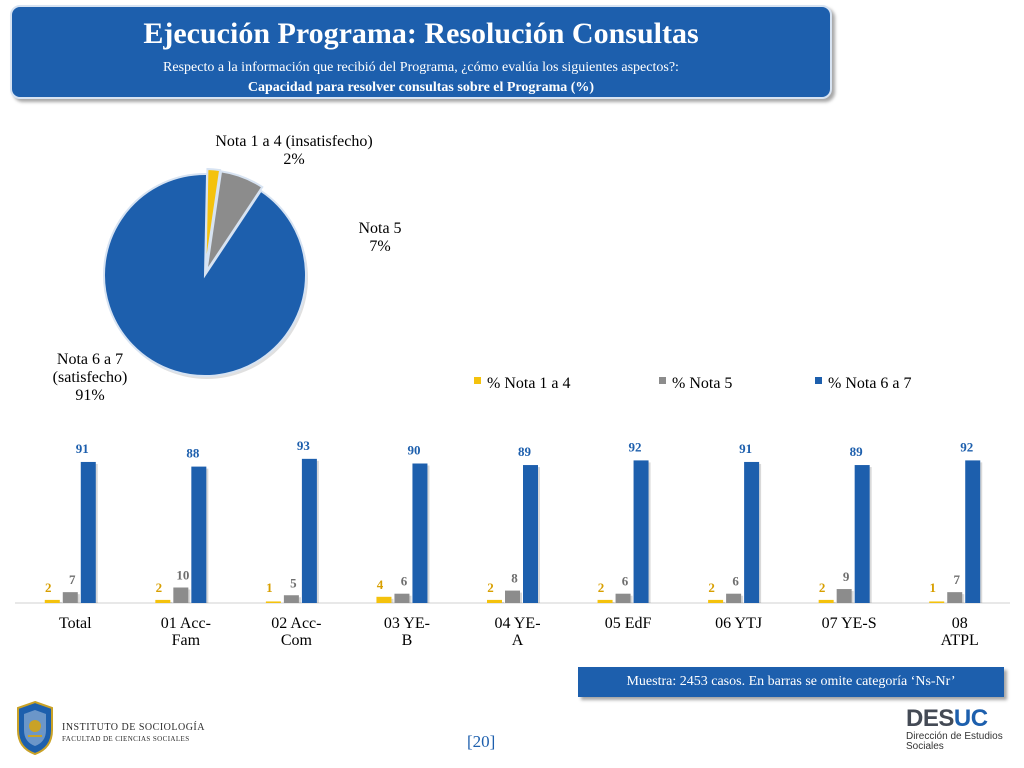 The image size is (1024, 768). I want to click on bar-value-0-8: 1, so click(932, 587).